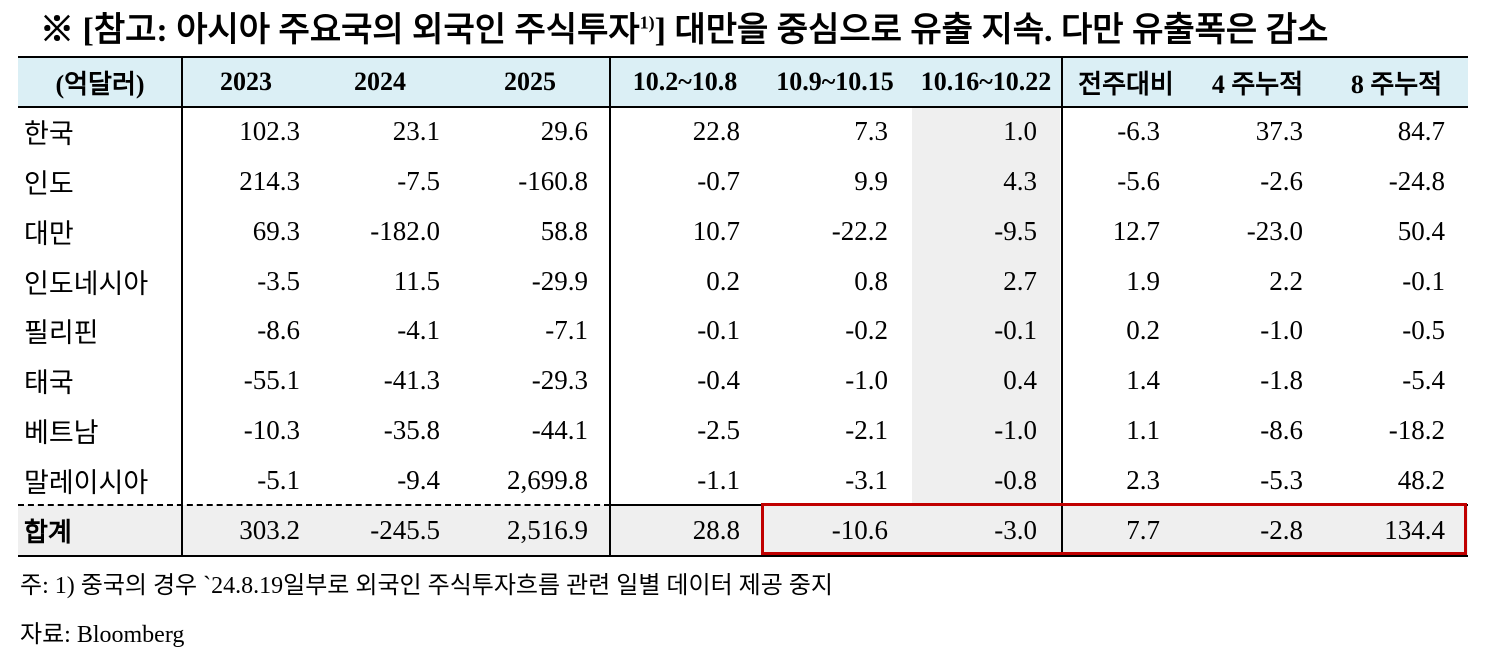  What do you see at coordinates (49, 233) in the screenshot?
I see `row-label: 대만` at bounding box center [49, 233].